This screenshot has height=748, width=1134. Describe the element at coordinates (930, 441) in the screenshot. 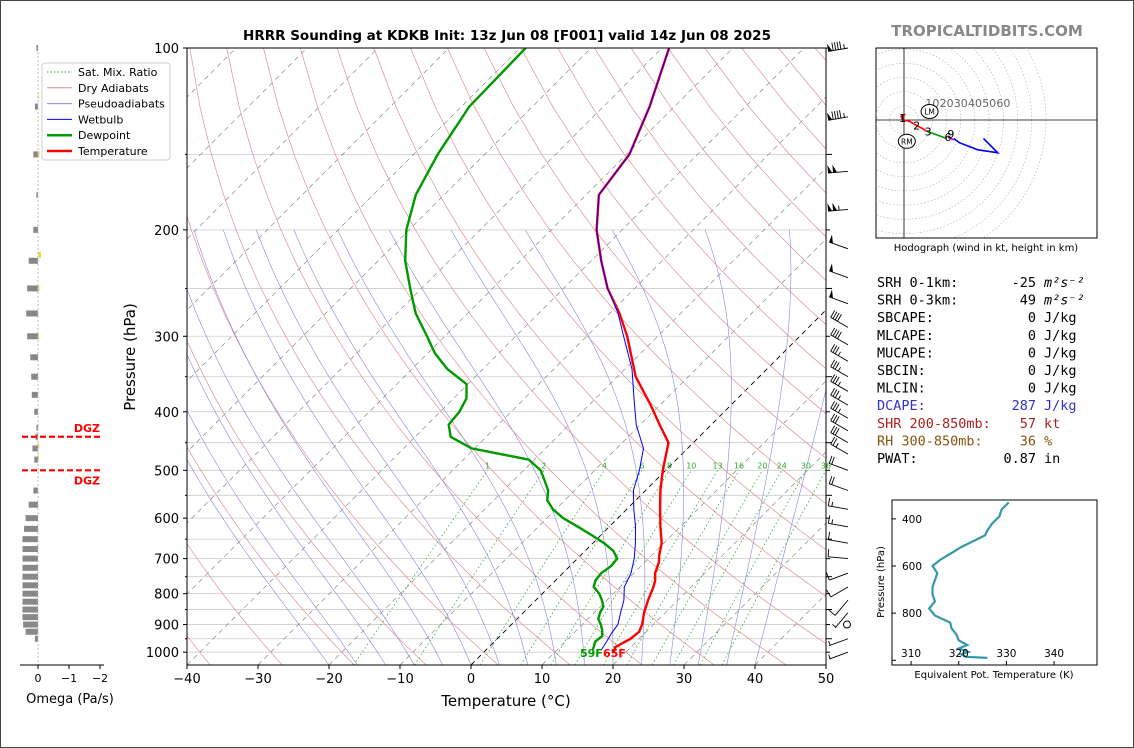

I see `index-label: RH 300-850mb:` at that location.